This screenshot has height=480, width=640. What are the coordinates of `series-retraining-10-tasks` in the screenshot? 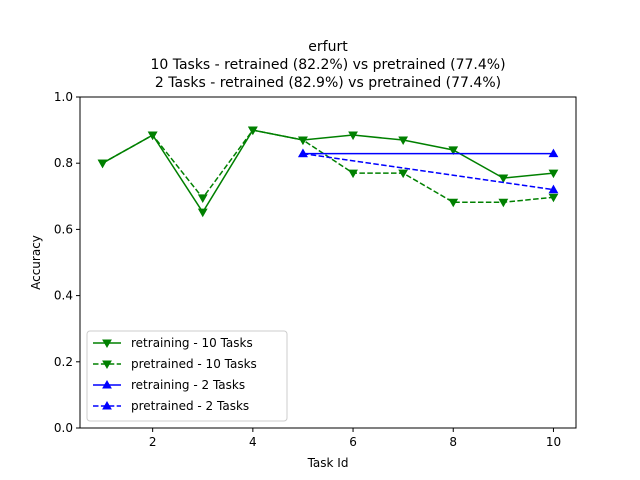 It's located at (328, 172).